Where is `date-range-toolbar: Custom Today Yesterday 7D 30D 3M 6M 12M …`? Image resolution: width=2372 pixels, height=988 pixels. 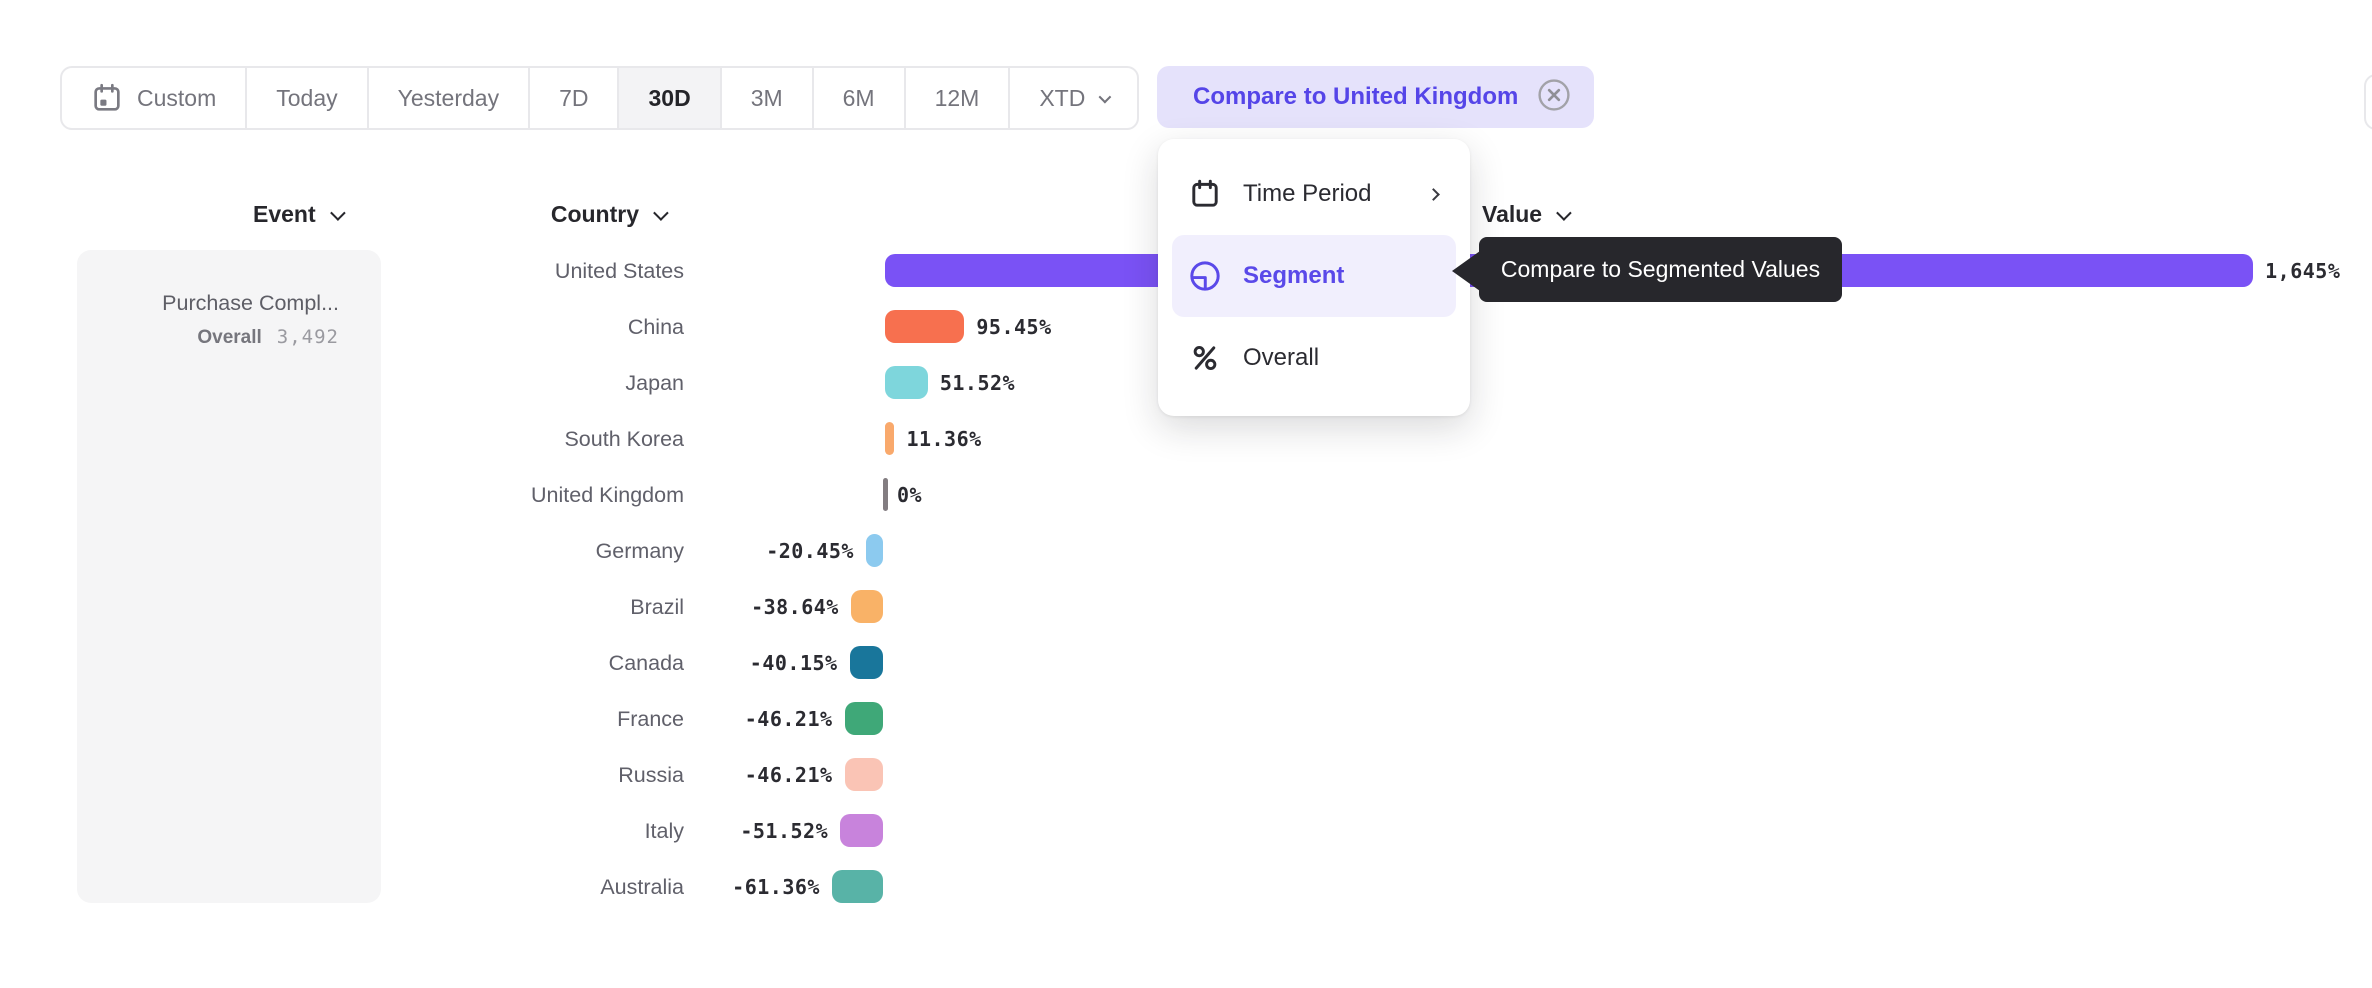
date-range-toolbar: Custom Today Yesterday 7D 30D 3M 6M 12M … is located at coordinates (600, 98).